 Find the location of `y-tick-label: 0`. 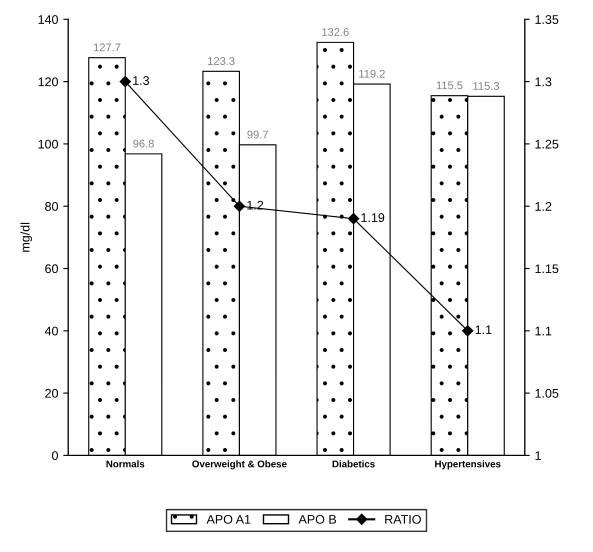

y-tick-label: 0 is located at coordinates (55, 455).